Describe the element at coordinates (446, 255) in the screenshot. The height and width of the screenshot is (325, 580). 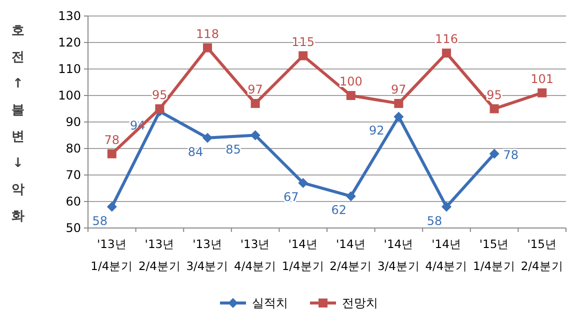
I see `x-tick-label: '14년 4/4분기` at that location.